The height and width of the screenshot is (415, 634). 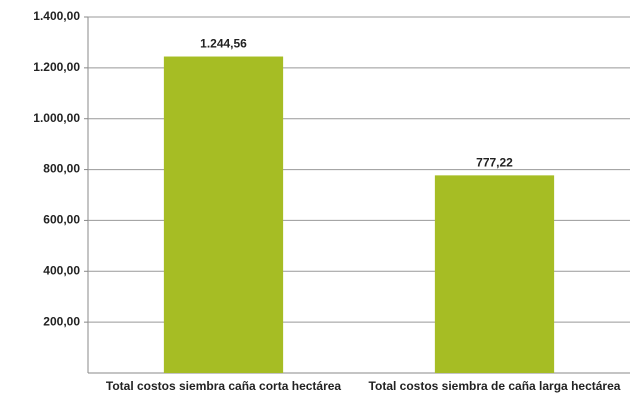 I want to click on data-label: 777,22, so click(x=494, y=163).